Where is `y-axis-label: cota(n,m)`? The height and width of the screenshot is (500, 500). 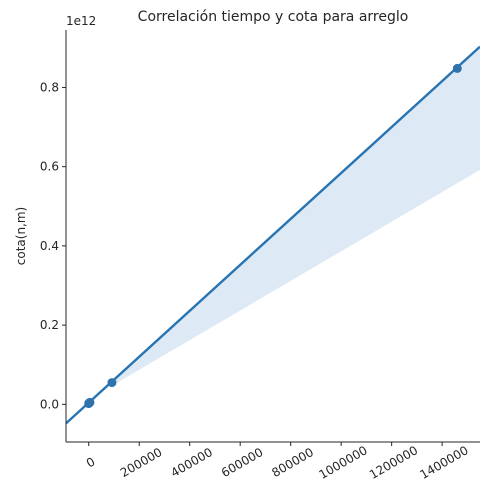 y-axis-label: cota(n,m) is located at coordinates (21, 236).